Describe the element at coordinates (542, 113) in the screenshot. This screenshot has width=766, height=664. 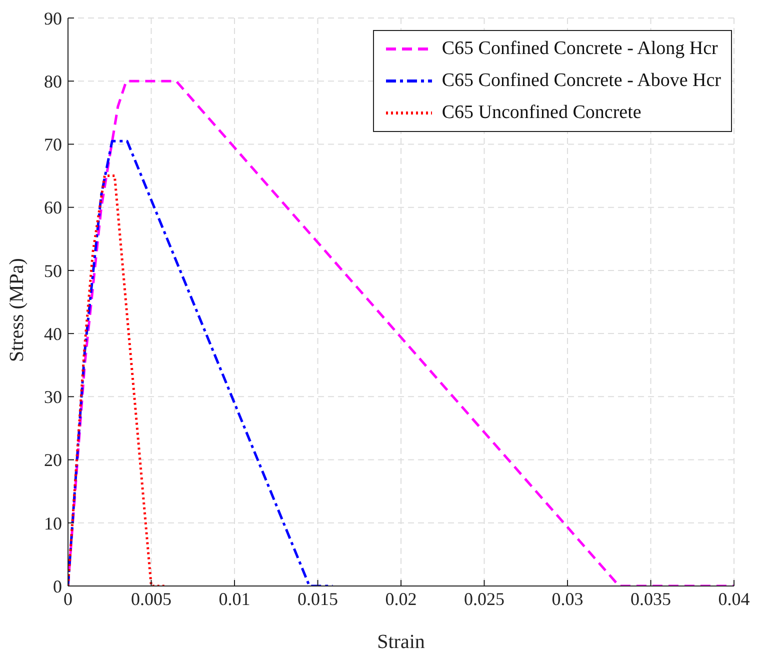
I see `legend-label: C65 Unconfined Concrete` at that location.